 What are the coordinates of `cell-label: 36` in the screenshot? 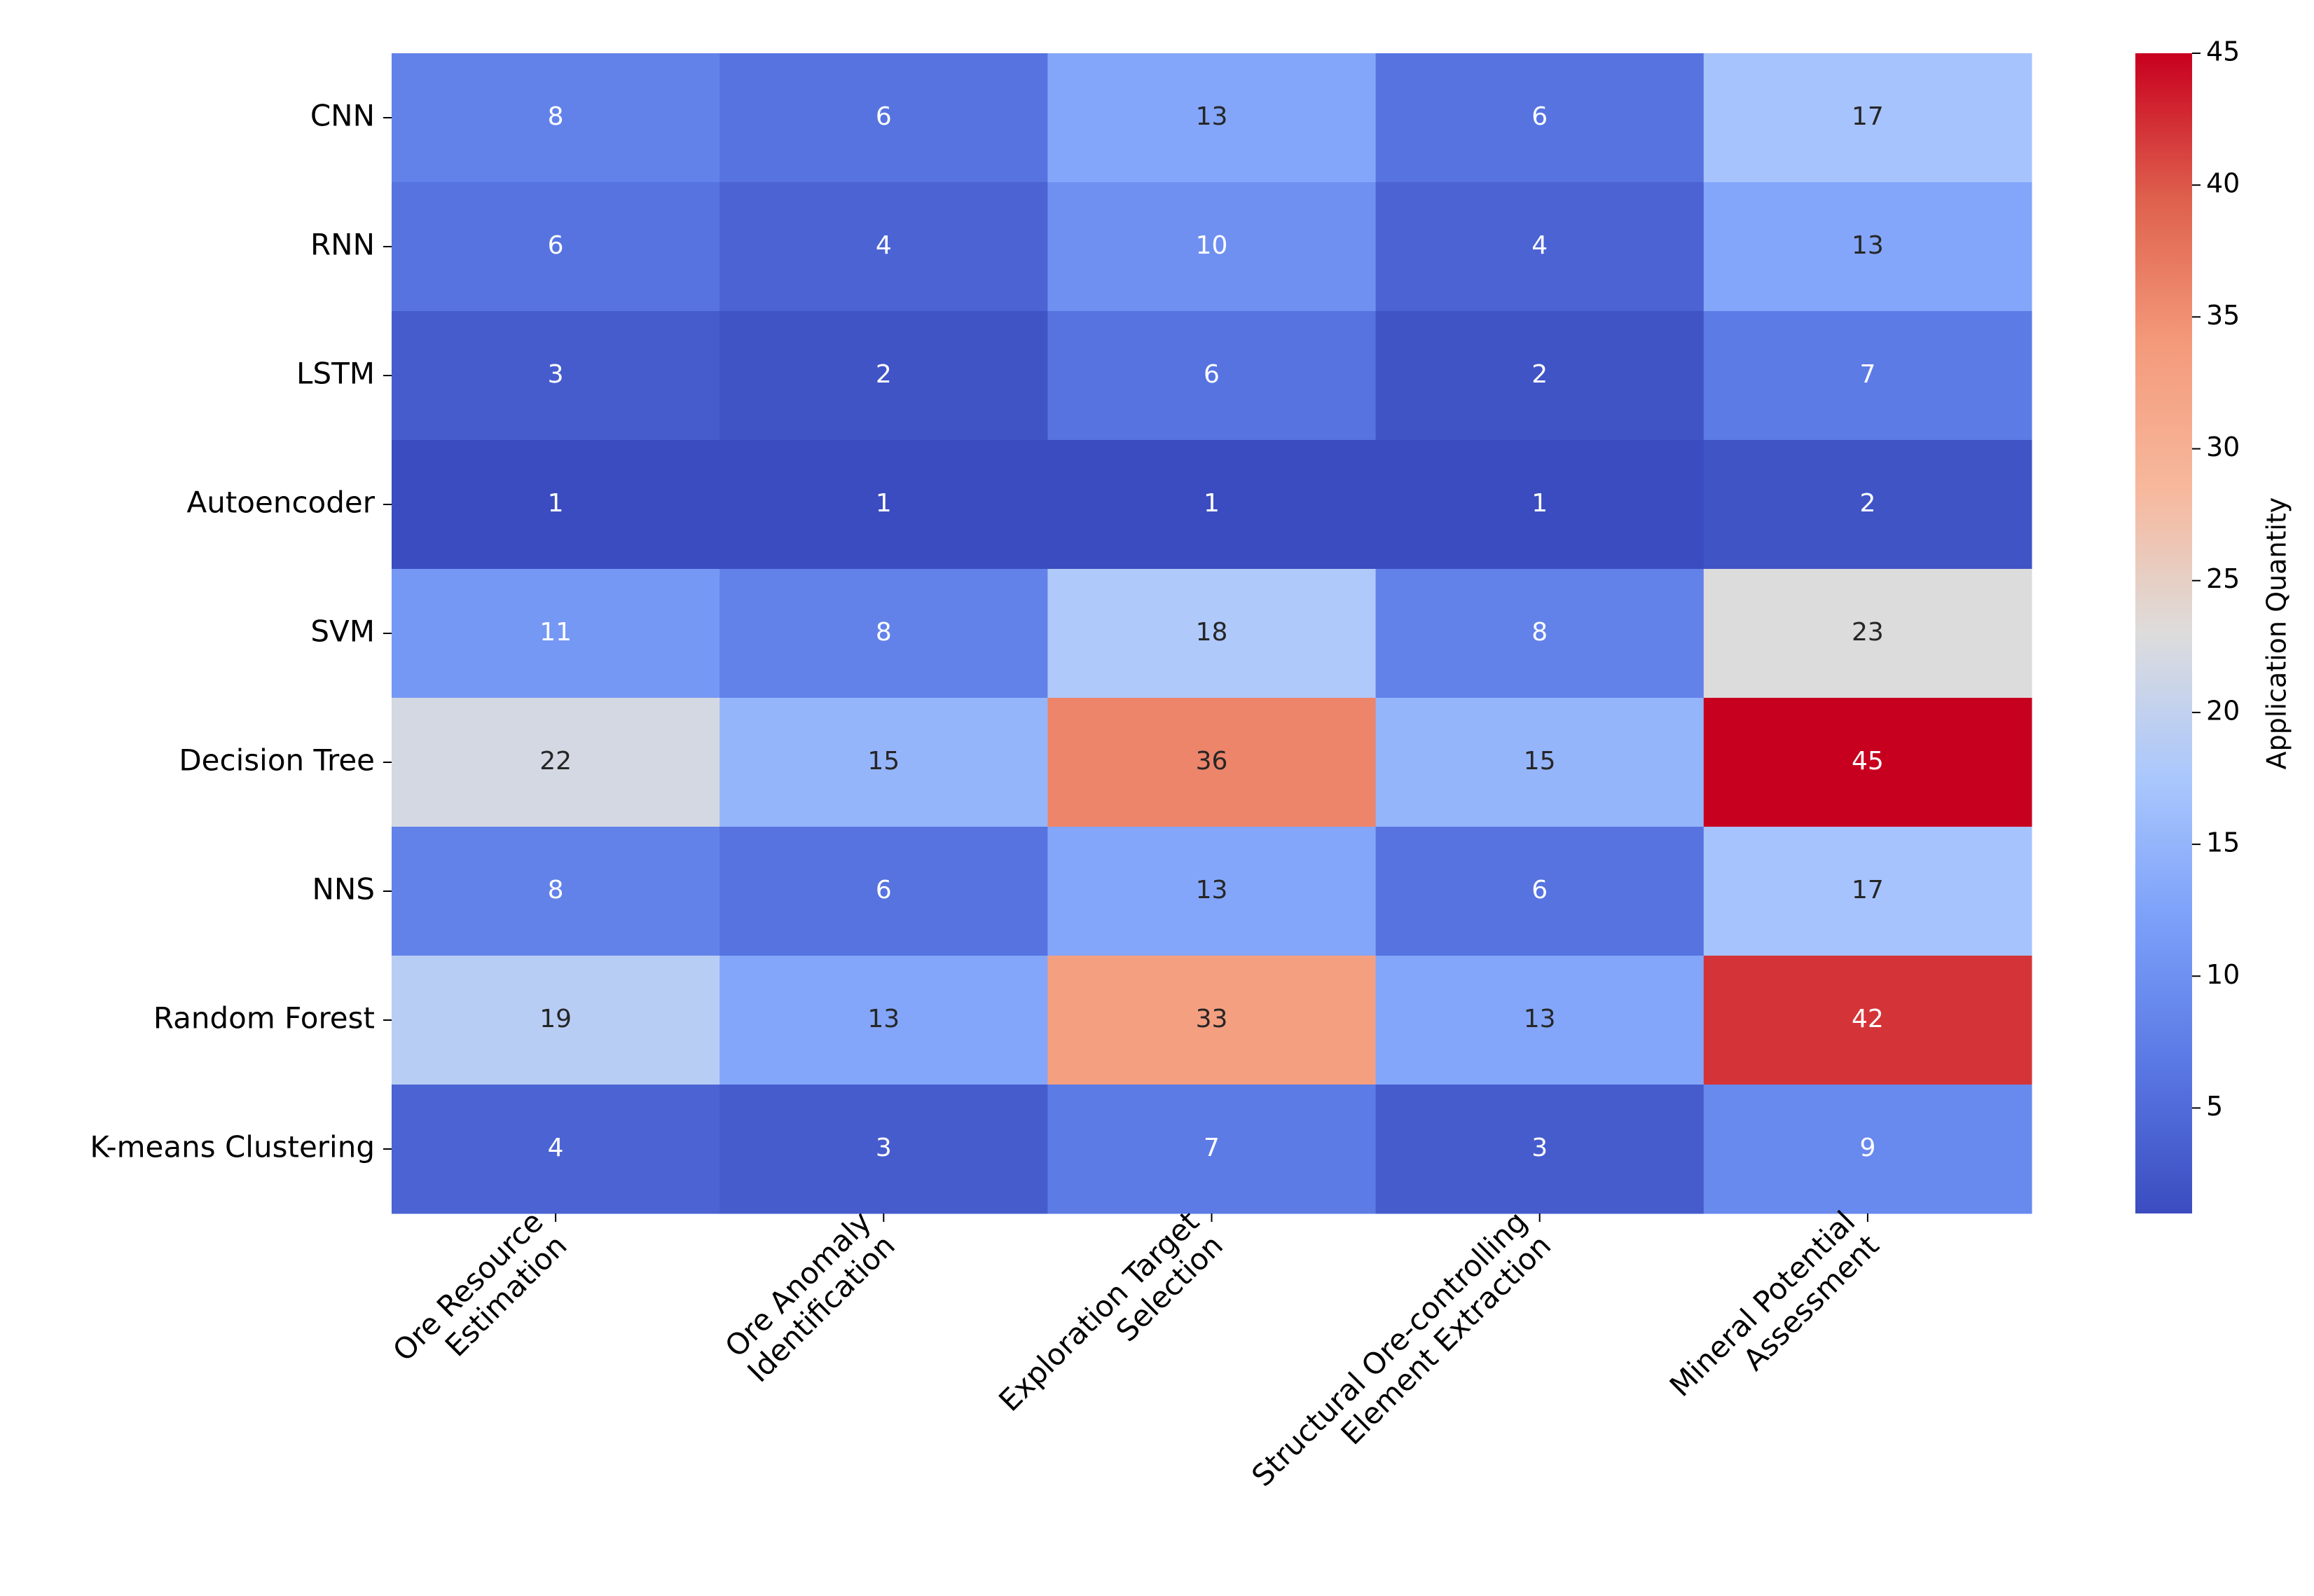 It's located at (1212, 761).